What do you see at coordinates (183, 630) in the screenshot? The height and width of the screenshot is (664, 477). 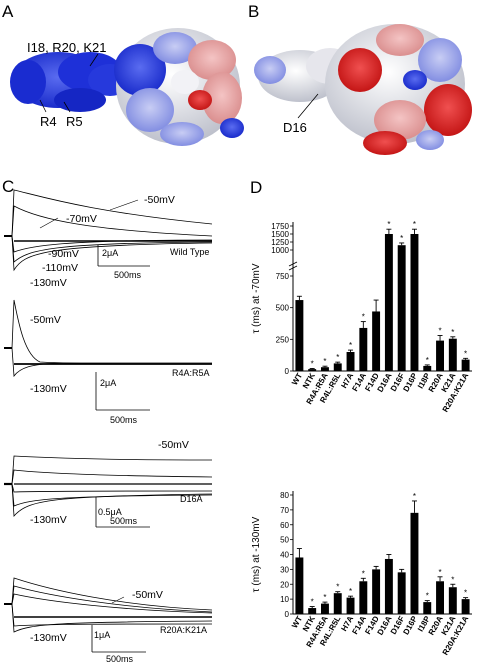 I see `r20k21-name: R20A:K21A` at bounding box center [183, 630].